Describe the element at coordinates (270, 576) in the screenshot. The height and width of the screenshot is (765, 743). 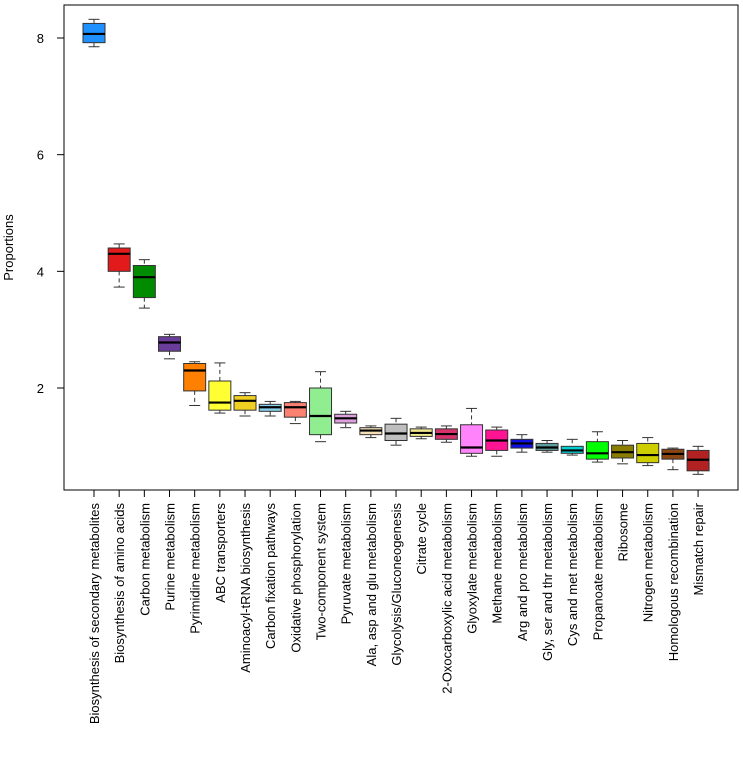
I see `category-label: Carbon fixation pathways` at that location.